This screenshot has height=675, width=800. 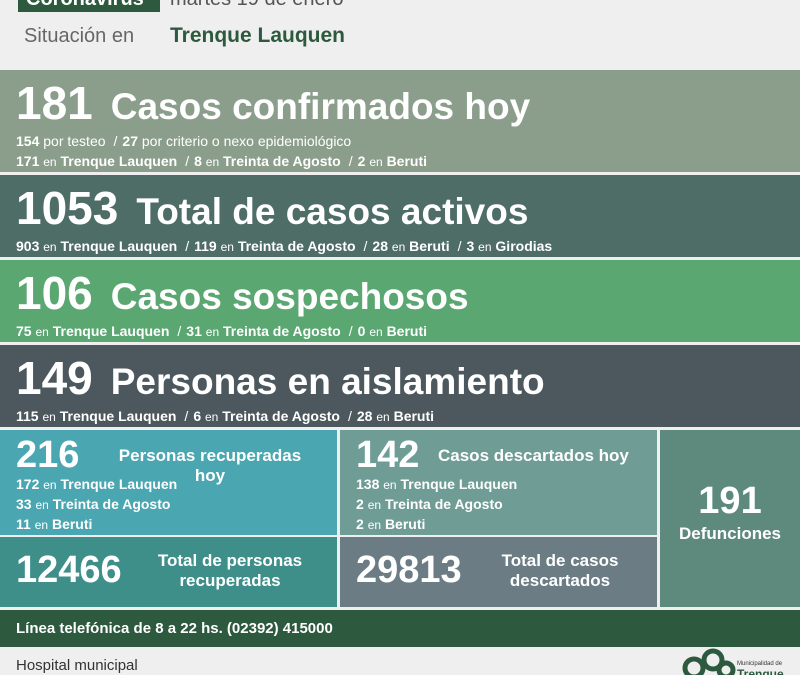 What do you see at coordinates (332, 211) in the screenshot?
I see `row-title: Total de casos activos` at bounding box center [332, 211].